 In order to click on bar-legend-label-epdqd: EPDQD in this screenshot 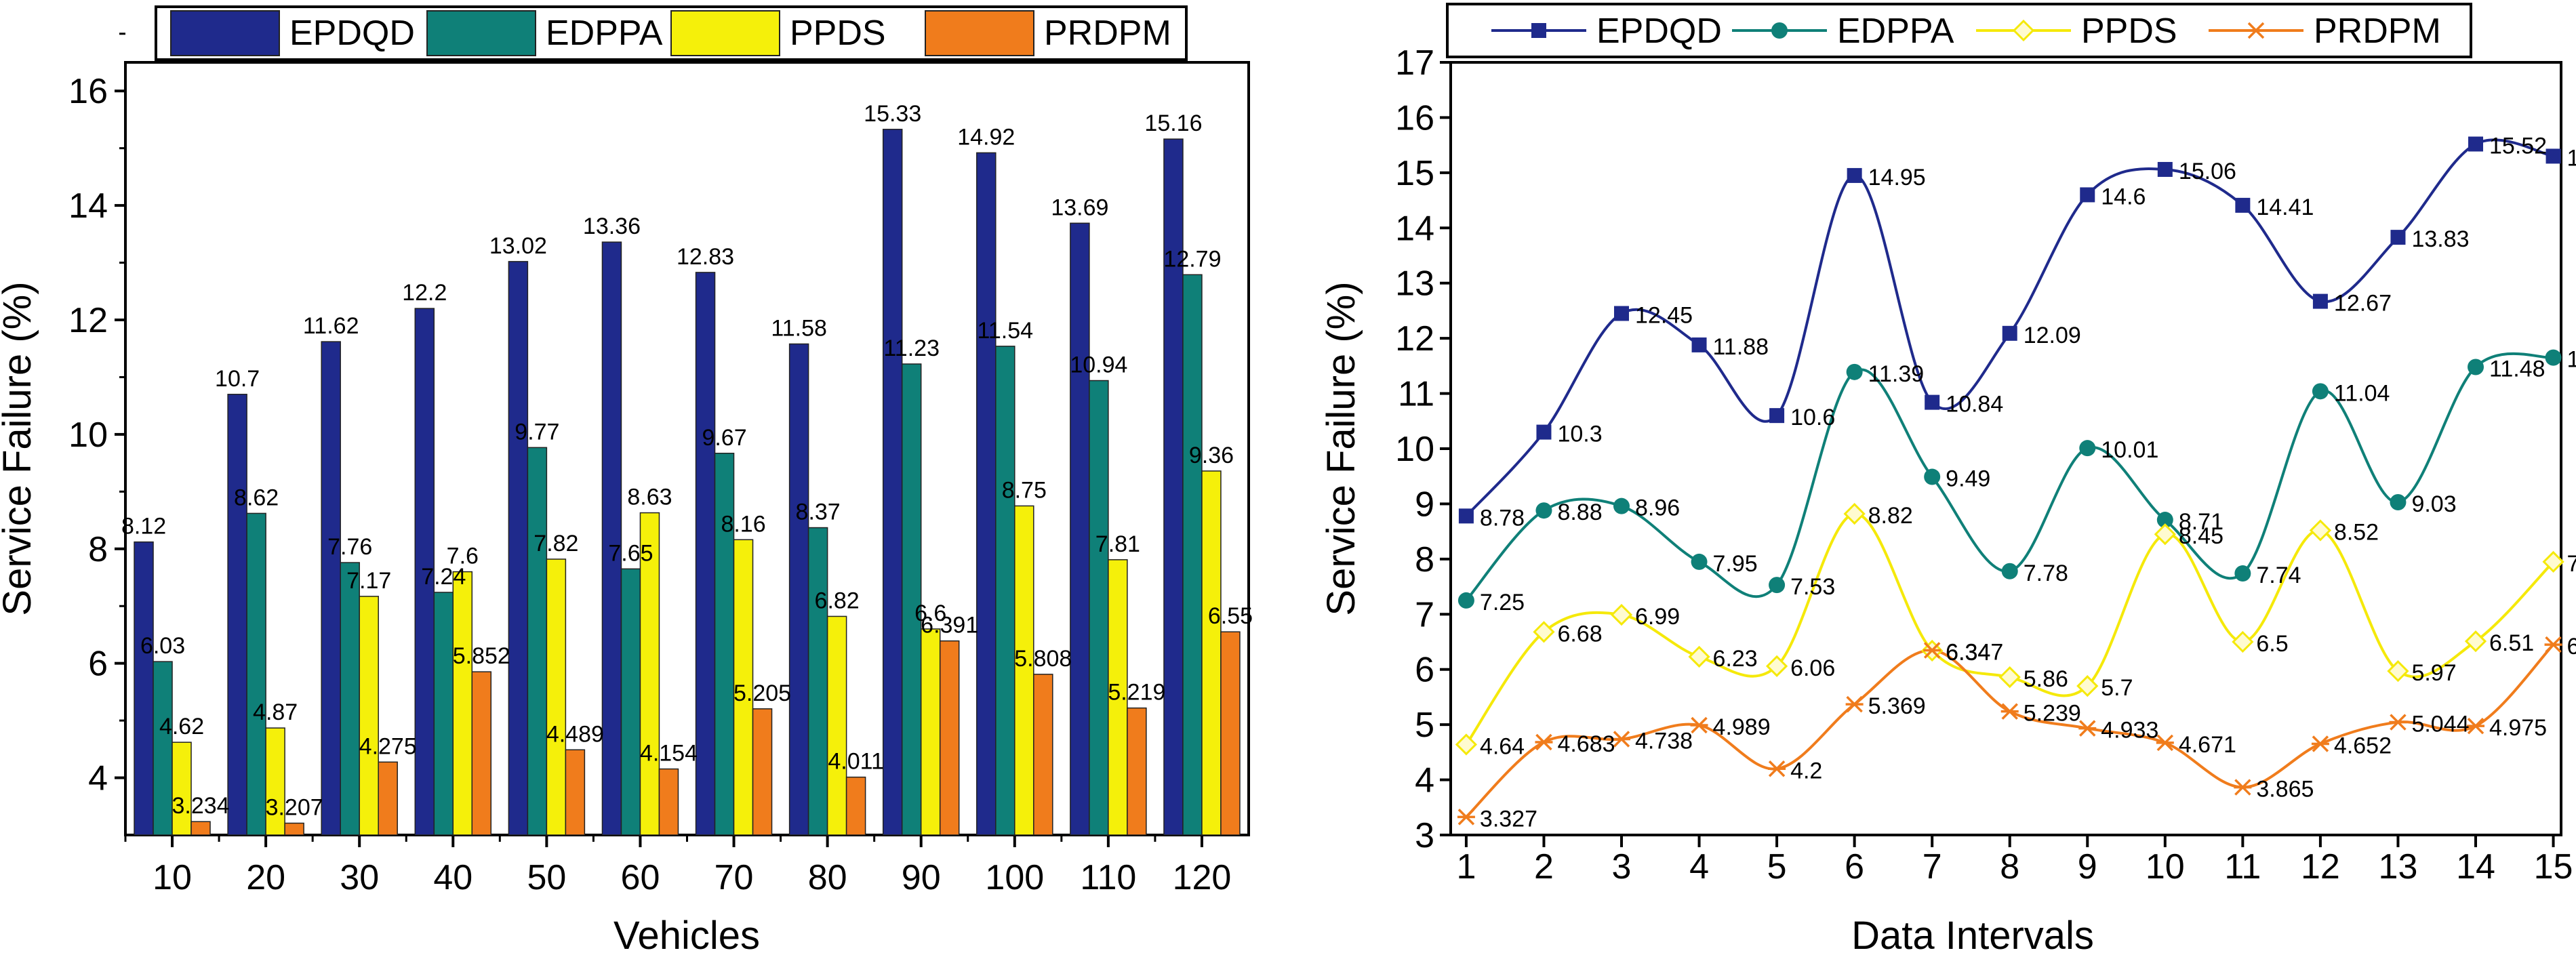, I will do `click(352, 33)`.